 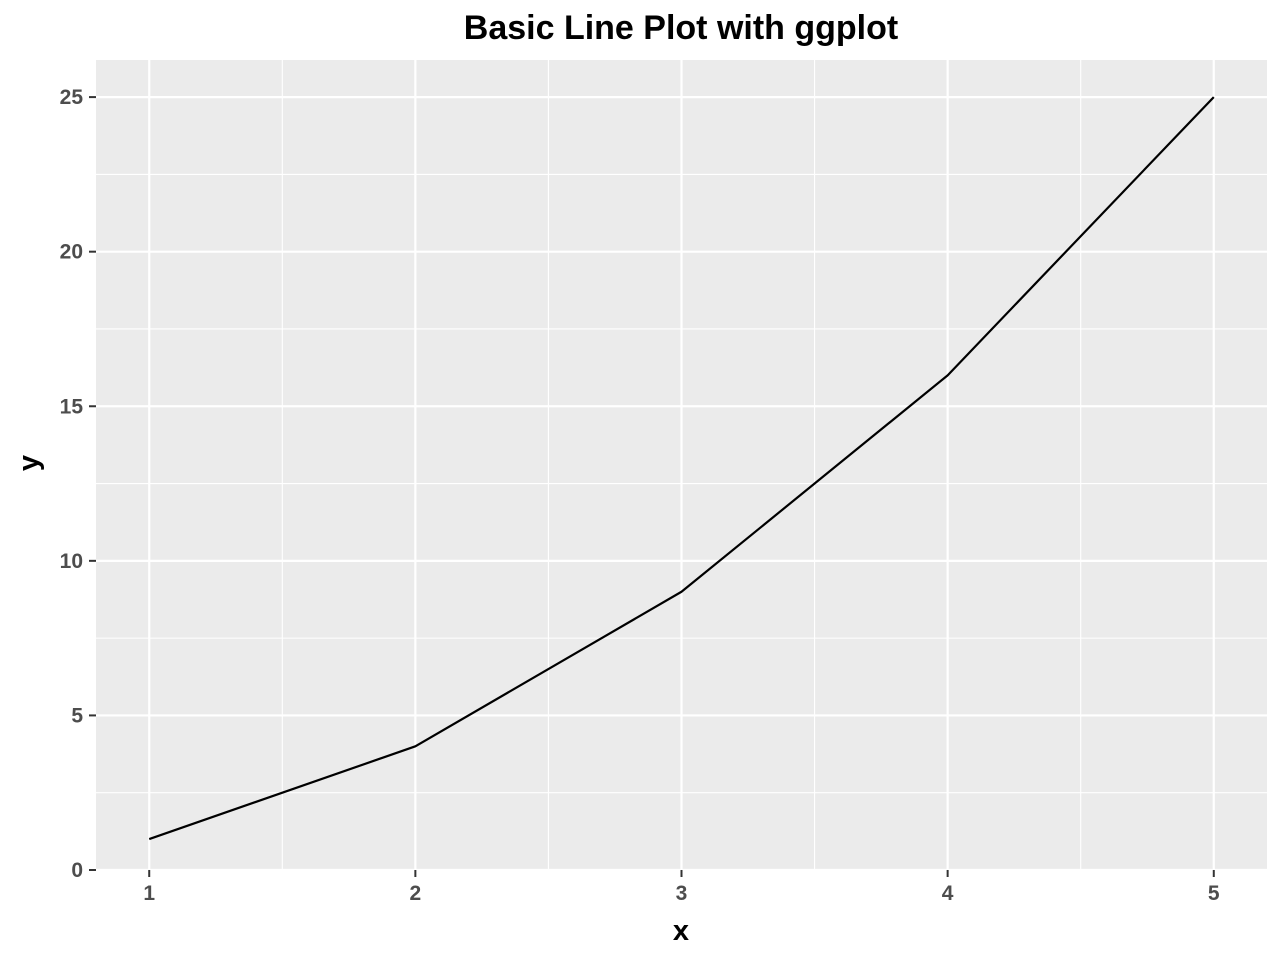 What do you see at coordinates (681, 28) in the screenshot?
I see `chart-title: Basic Line Plot with ggplot` at bounding box center [681, 28].